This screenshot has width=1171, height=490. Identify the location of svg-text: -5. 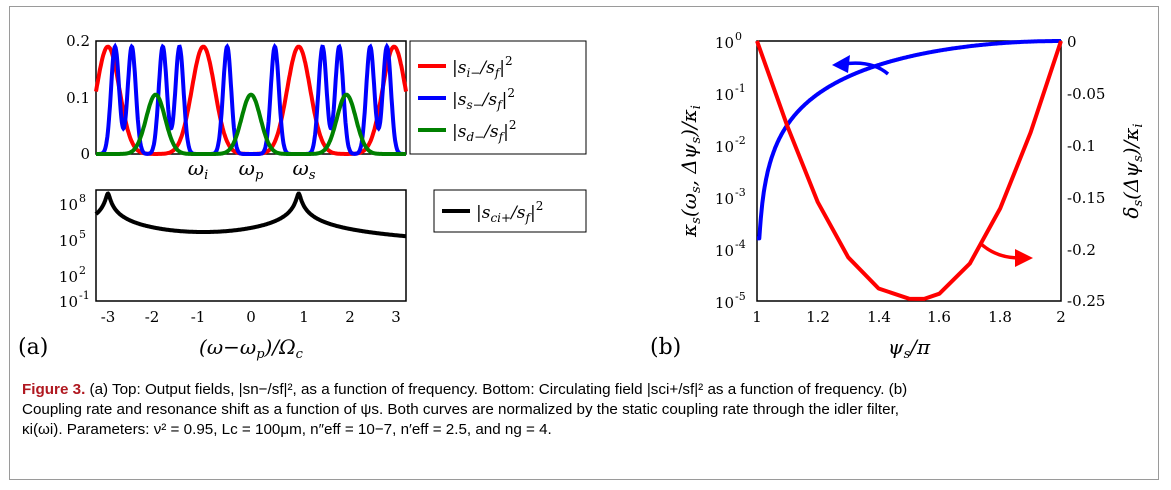
(740, 296).